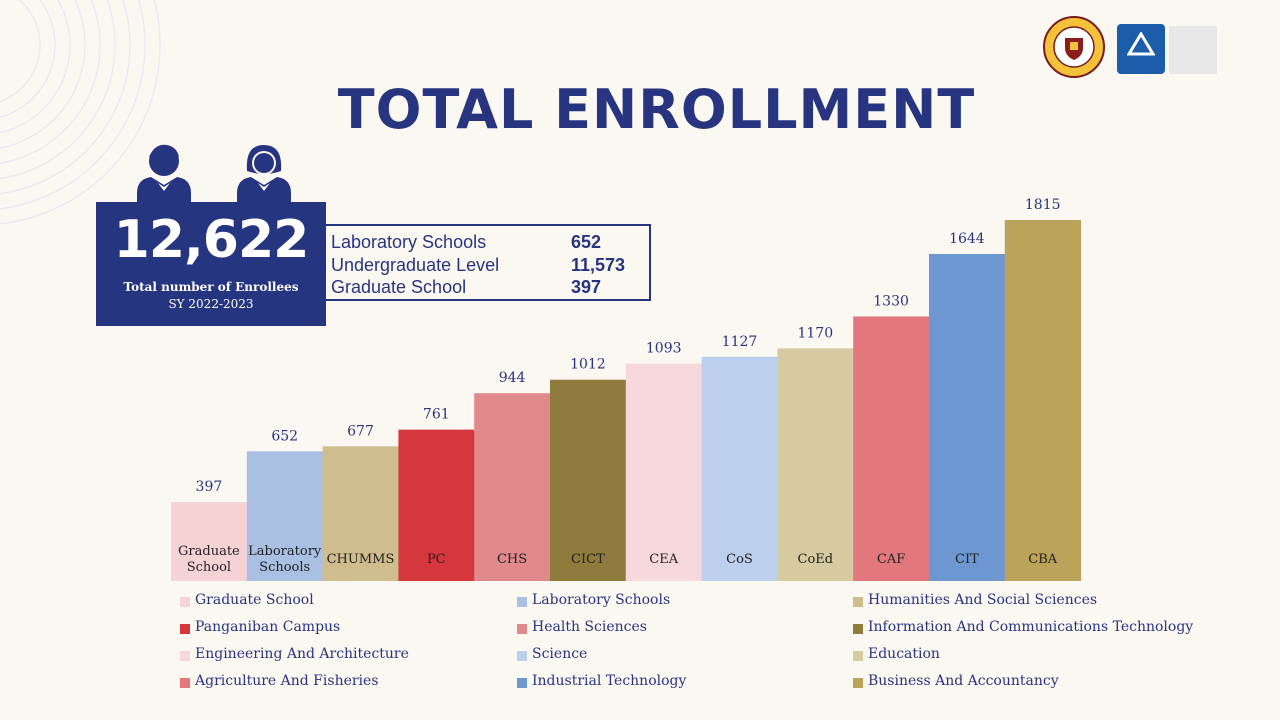 The height and width of the screenshot is (720, 1280). What do you see at coordinates (664, 349) in the screenshot?
I see `bar-value-label: 1093` at bounding box center [664, 349].